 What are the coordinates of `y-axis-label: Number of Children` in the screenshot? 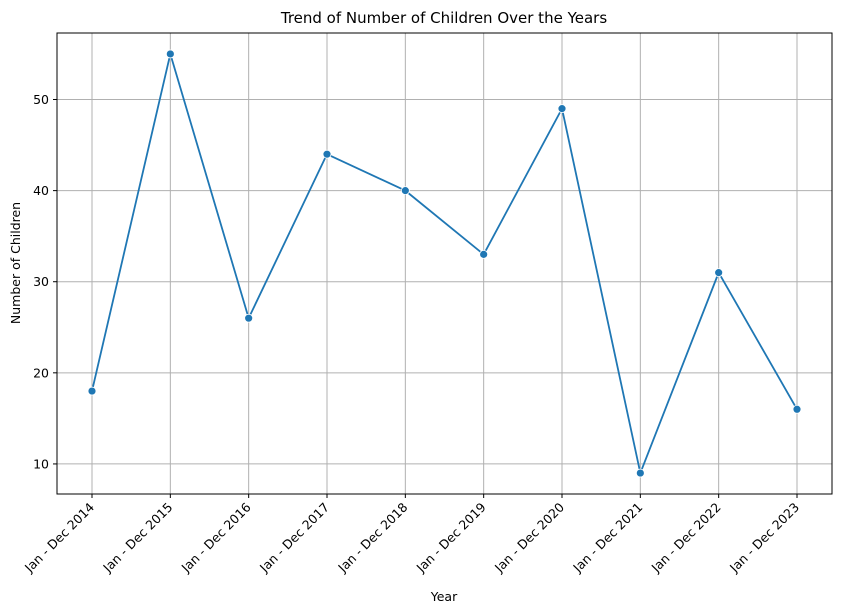 It's located at (15, 263).